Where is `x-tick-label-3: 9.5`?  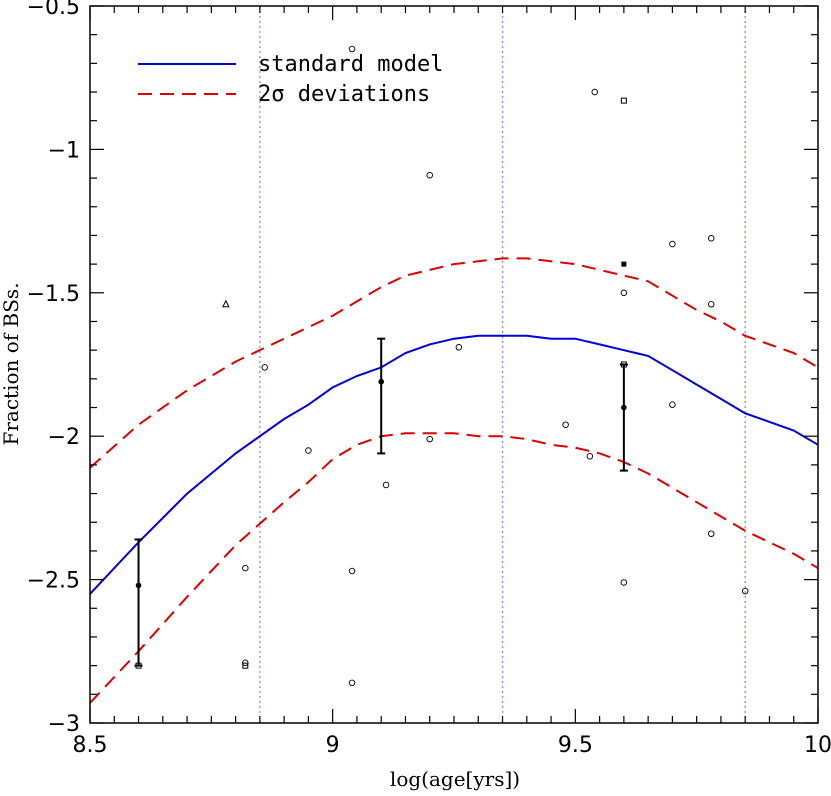
x-tick-label-3: 9.5 is located at coordinates (575, 745).